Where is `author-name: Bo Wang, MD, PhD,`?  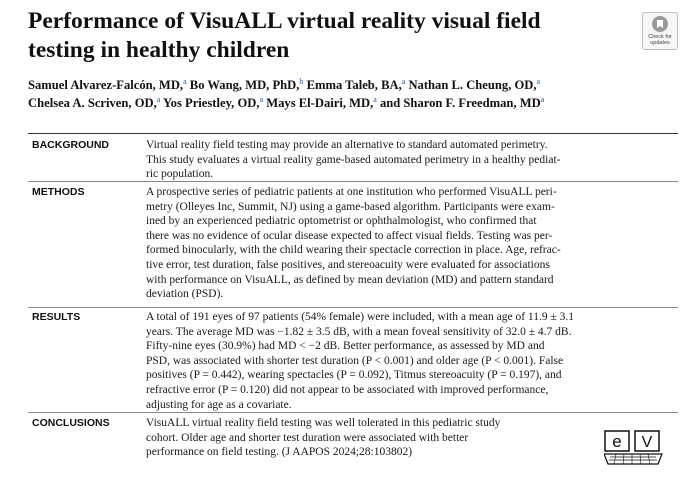
author-name: Bo Wang, MD, PhD, is located at coordinates (243, 85).